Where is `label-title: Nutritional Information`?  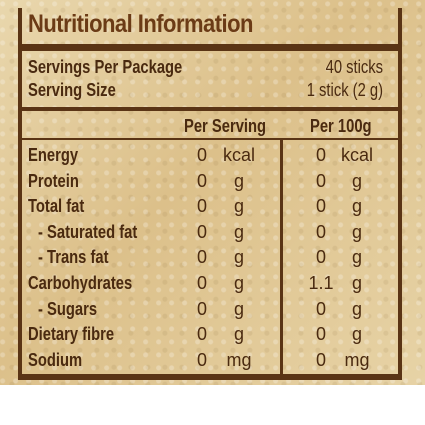 label-title: Nutritional Information is located at coordinates (140, 24).